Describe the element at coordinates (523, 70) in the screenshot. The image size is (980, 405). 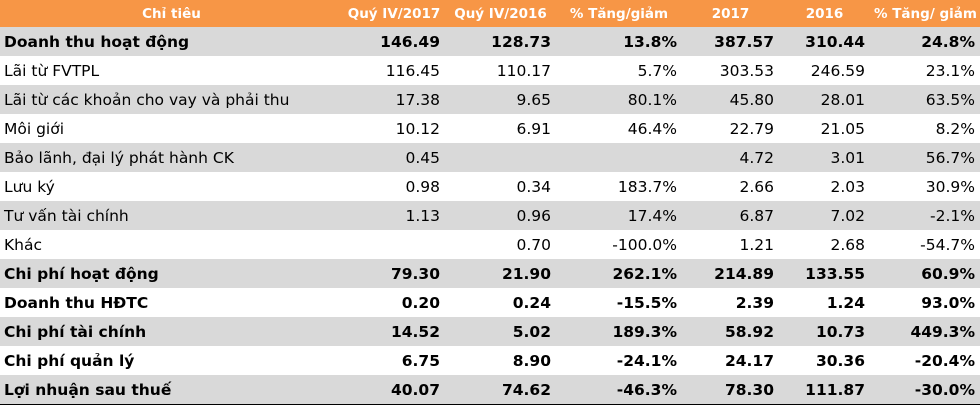
I see `cell-q4-2016: 110.17` at that location.